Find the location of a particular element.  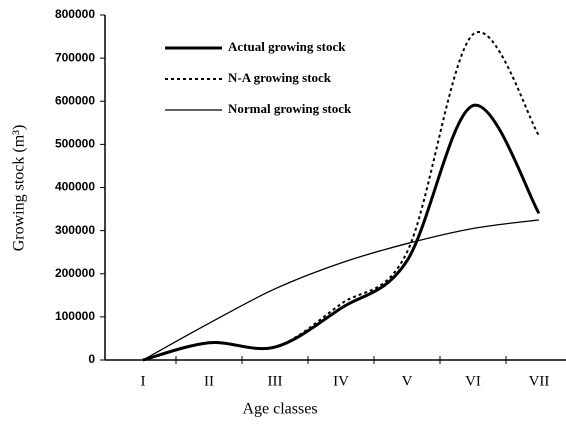

y-tick-label: 800000 is located at coordinates (75, 14).